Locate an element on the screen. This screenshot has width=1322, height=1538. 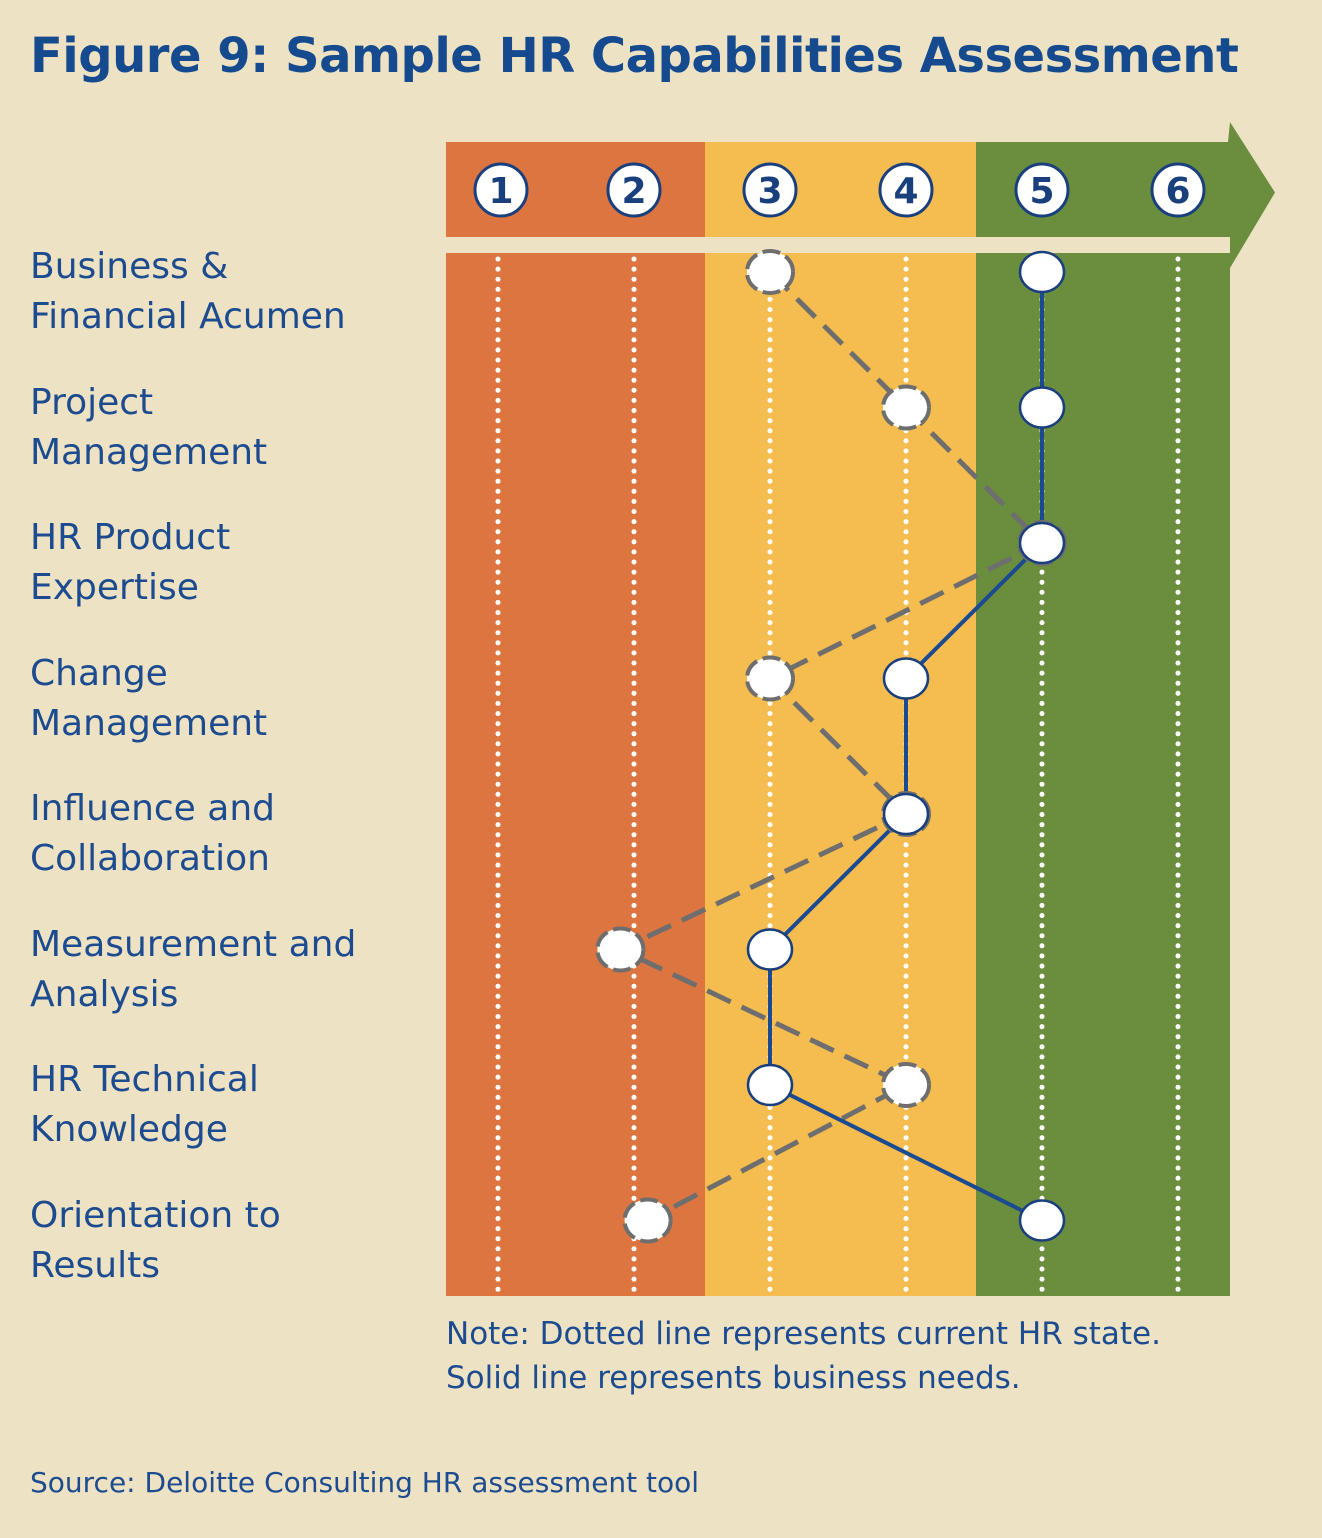
row-label-line: Measurement and is located at coordinates (193, 944).